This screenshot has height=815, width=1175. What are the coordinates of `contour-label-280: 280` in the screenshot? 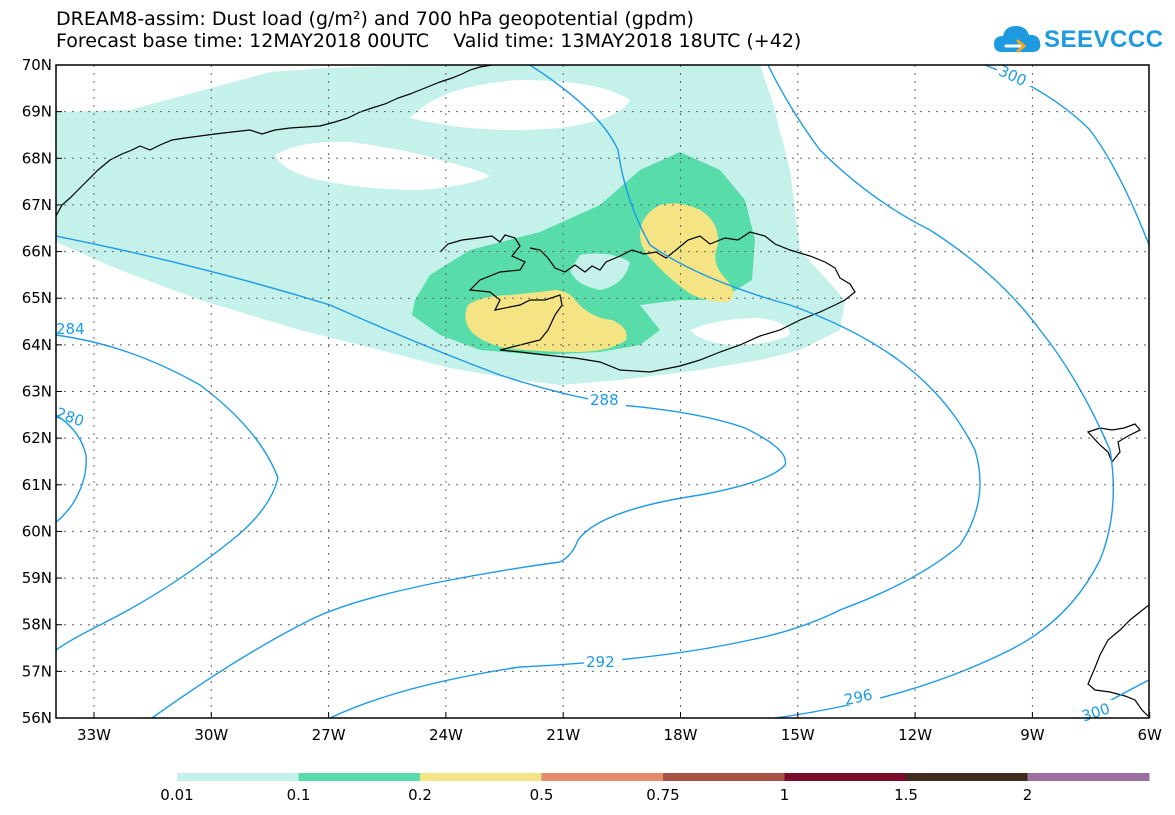 It's located at (69, 417).